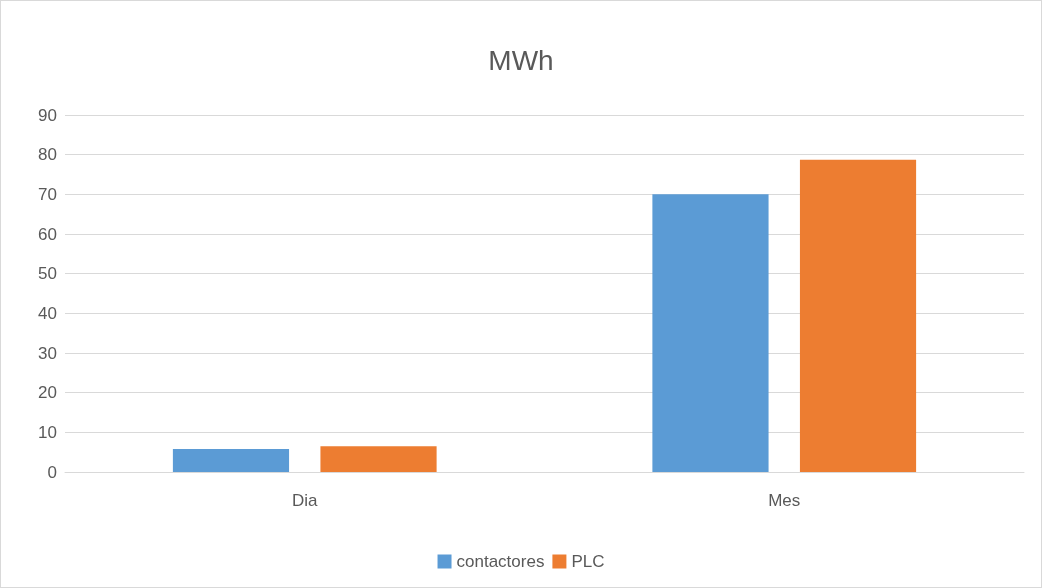  Describe the element at coordinates (52, 472) in the screenshot. I see `y-tick-label: 0` at that location.